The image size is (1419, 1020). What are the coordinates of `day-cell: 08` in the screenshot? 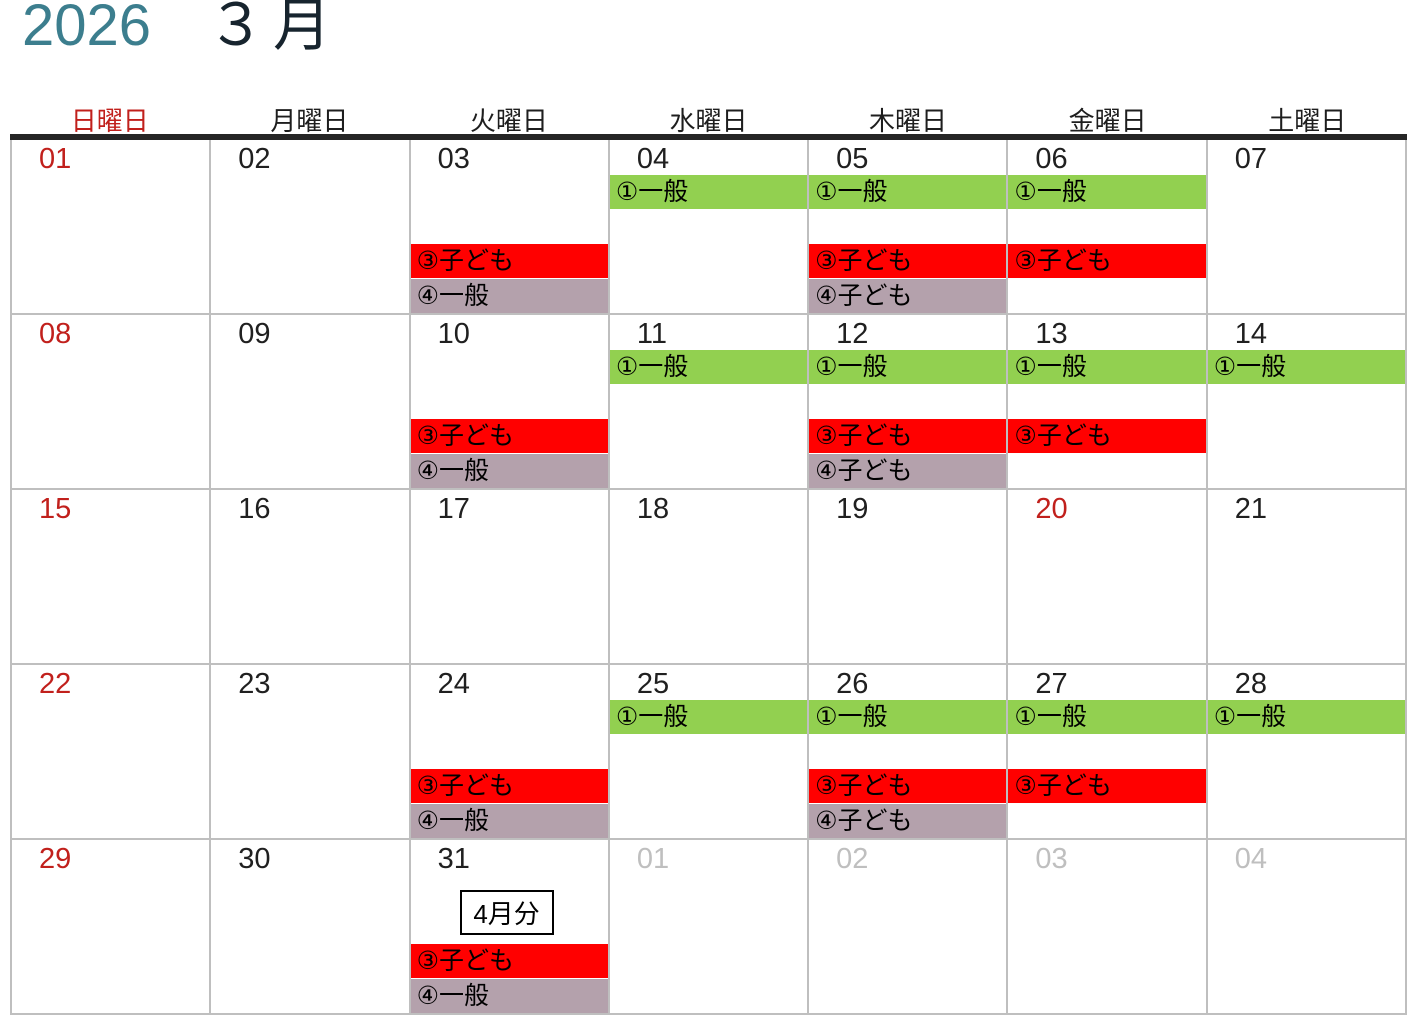 It's located at (112, 402).